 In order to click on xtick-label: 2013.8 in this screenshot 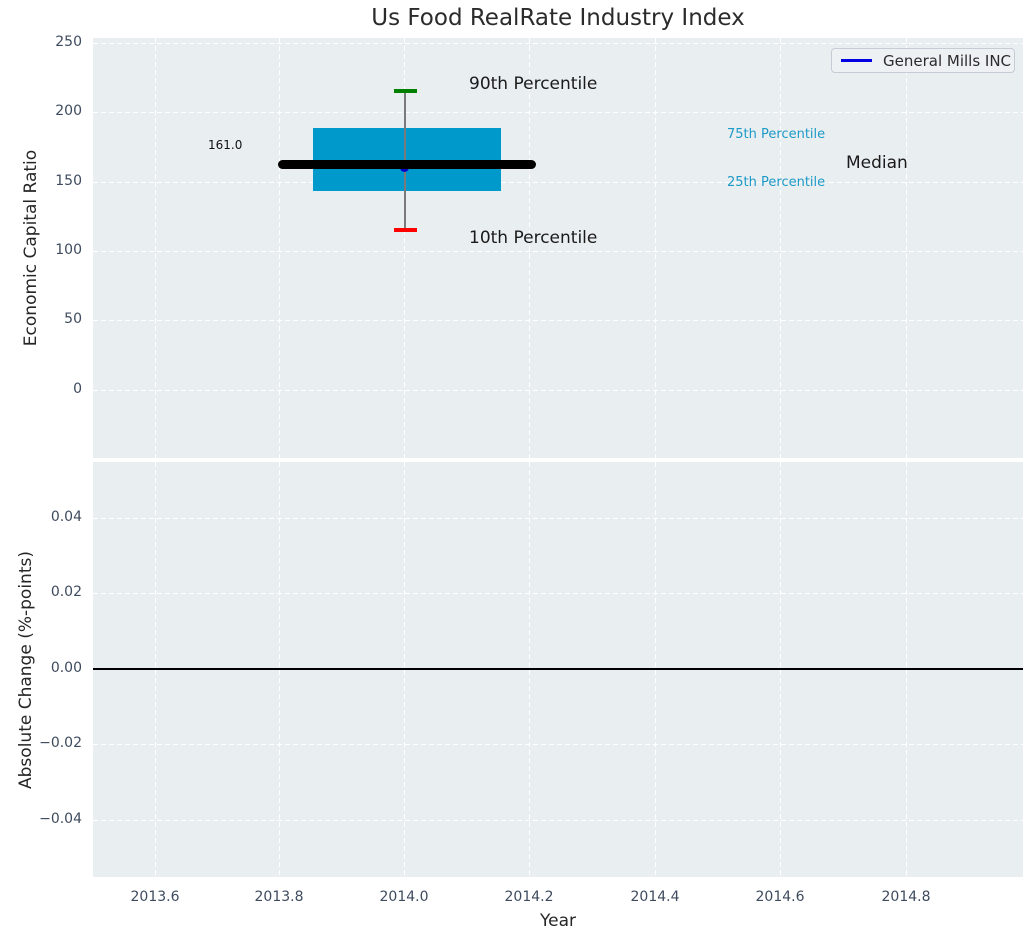, I will do `click(279, 897)`.